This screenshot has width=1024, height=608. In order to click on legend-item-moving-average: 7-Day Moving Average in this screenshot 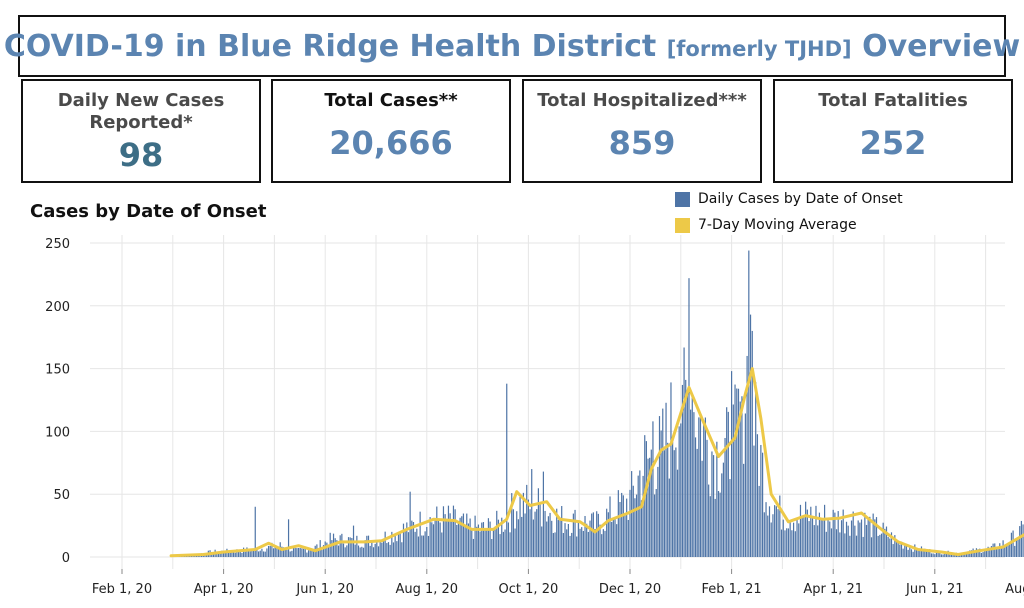, I will do `click(766, 225)`.